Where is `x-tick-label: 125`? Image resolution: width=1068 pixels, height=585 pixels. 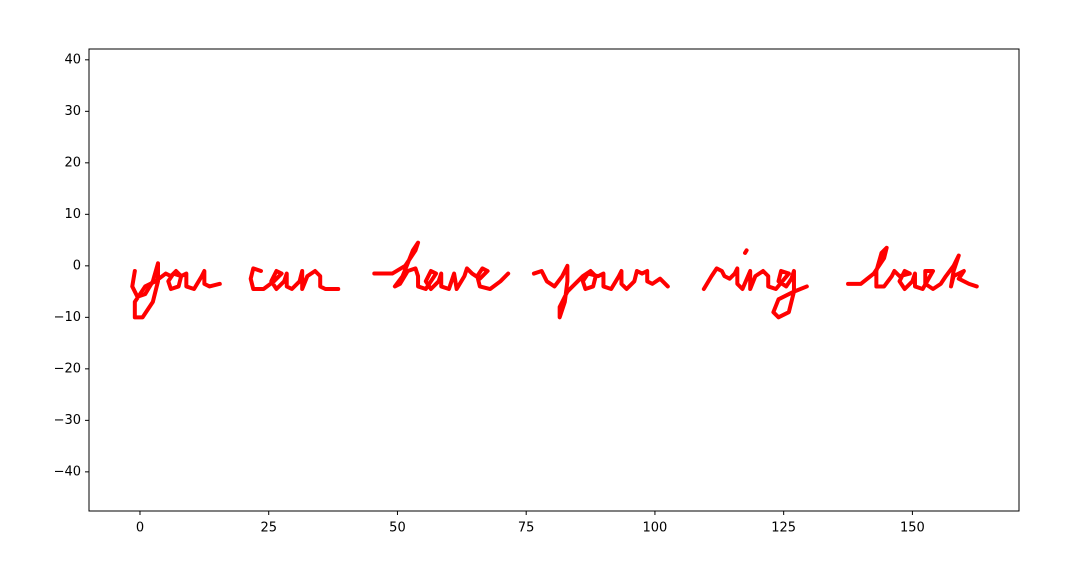 x-tick-label: 125 is located at coordinates (783, 528).